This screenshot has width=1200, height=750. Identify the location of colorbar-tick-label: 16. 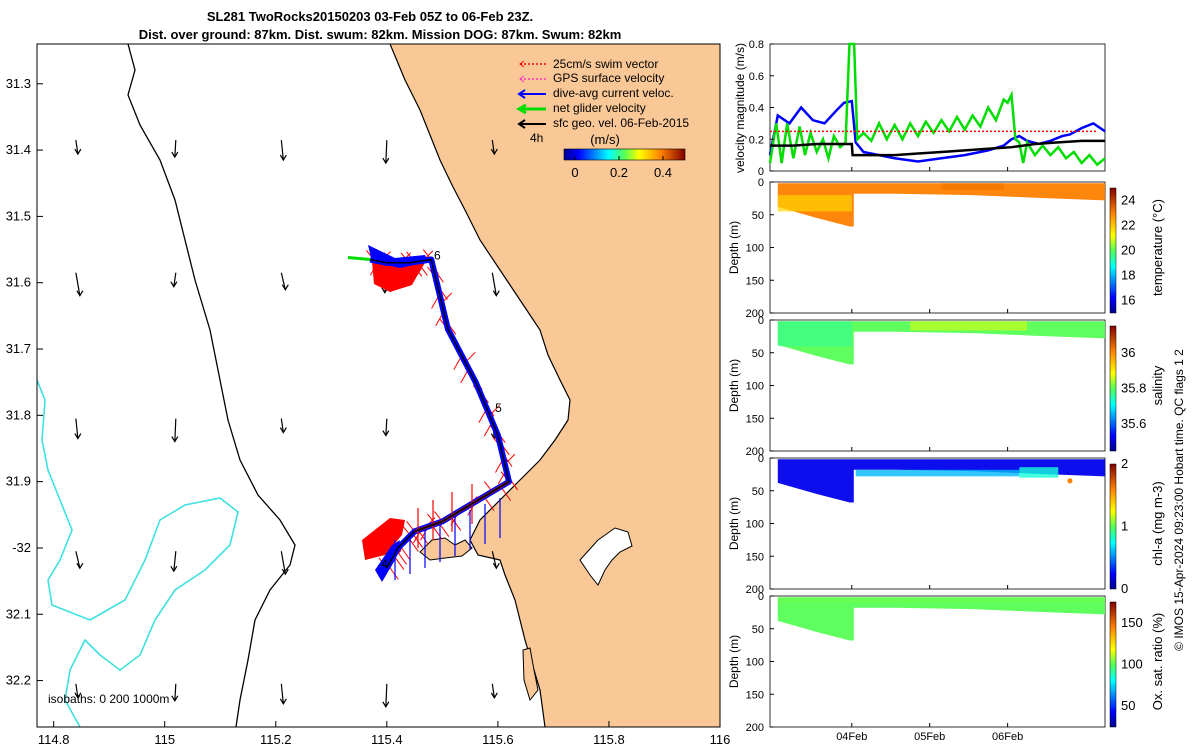
(1128, 300).